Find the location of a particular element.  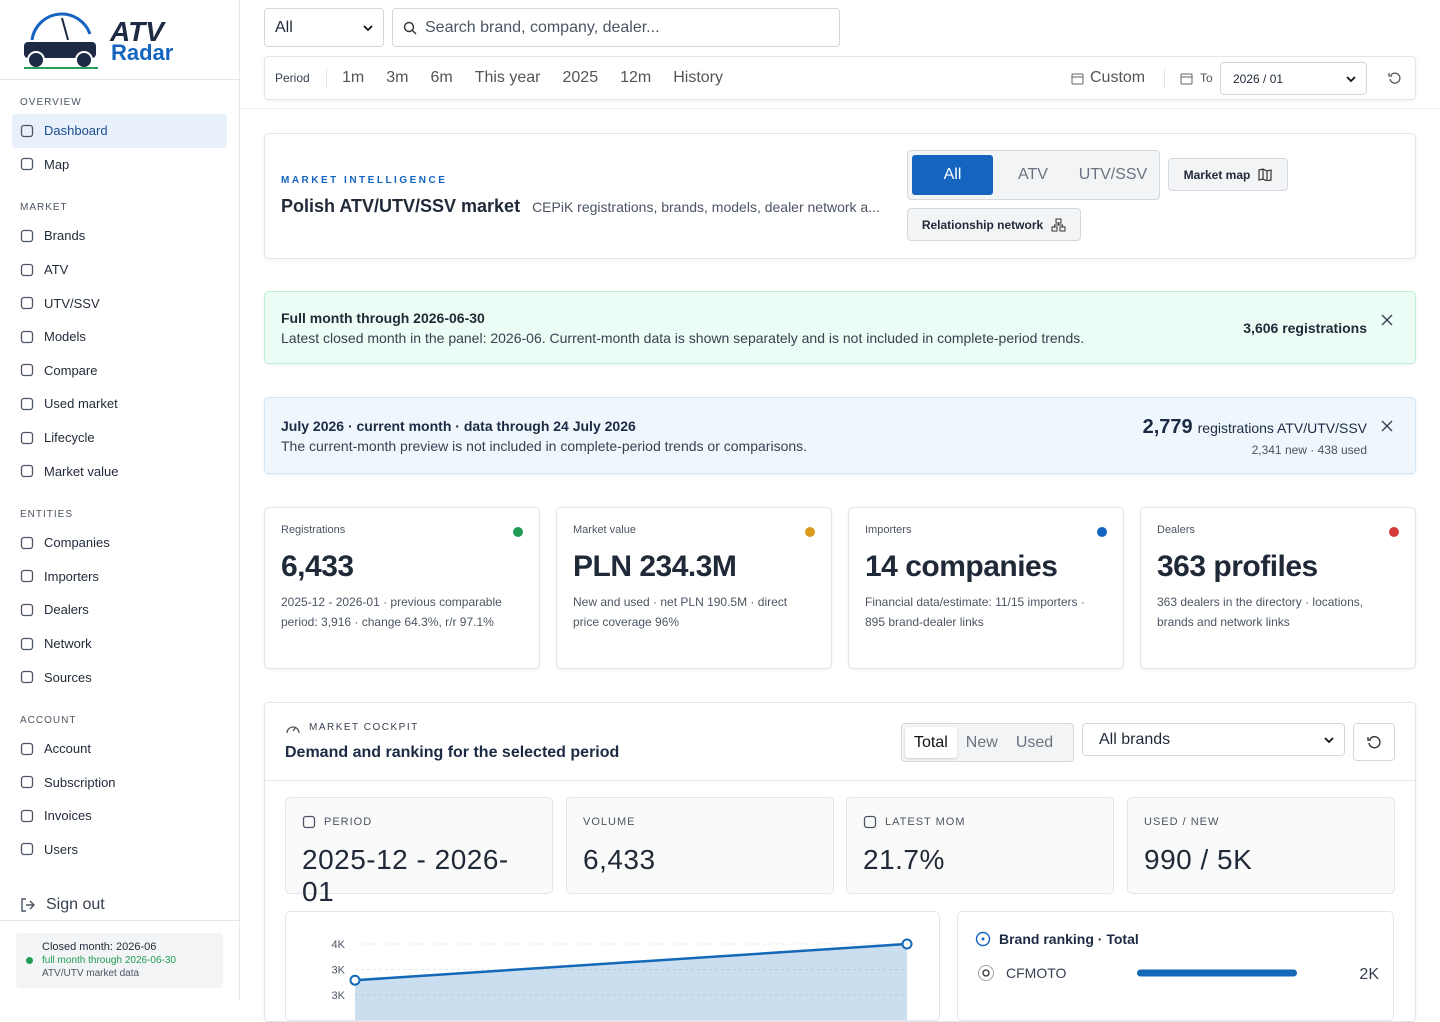

segment: UTV/SSV is located at coordinates (1113, 174).